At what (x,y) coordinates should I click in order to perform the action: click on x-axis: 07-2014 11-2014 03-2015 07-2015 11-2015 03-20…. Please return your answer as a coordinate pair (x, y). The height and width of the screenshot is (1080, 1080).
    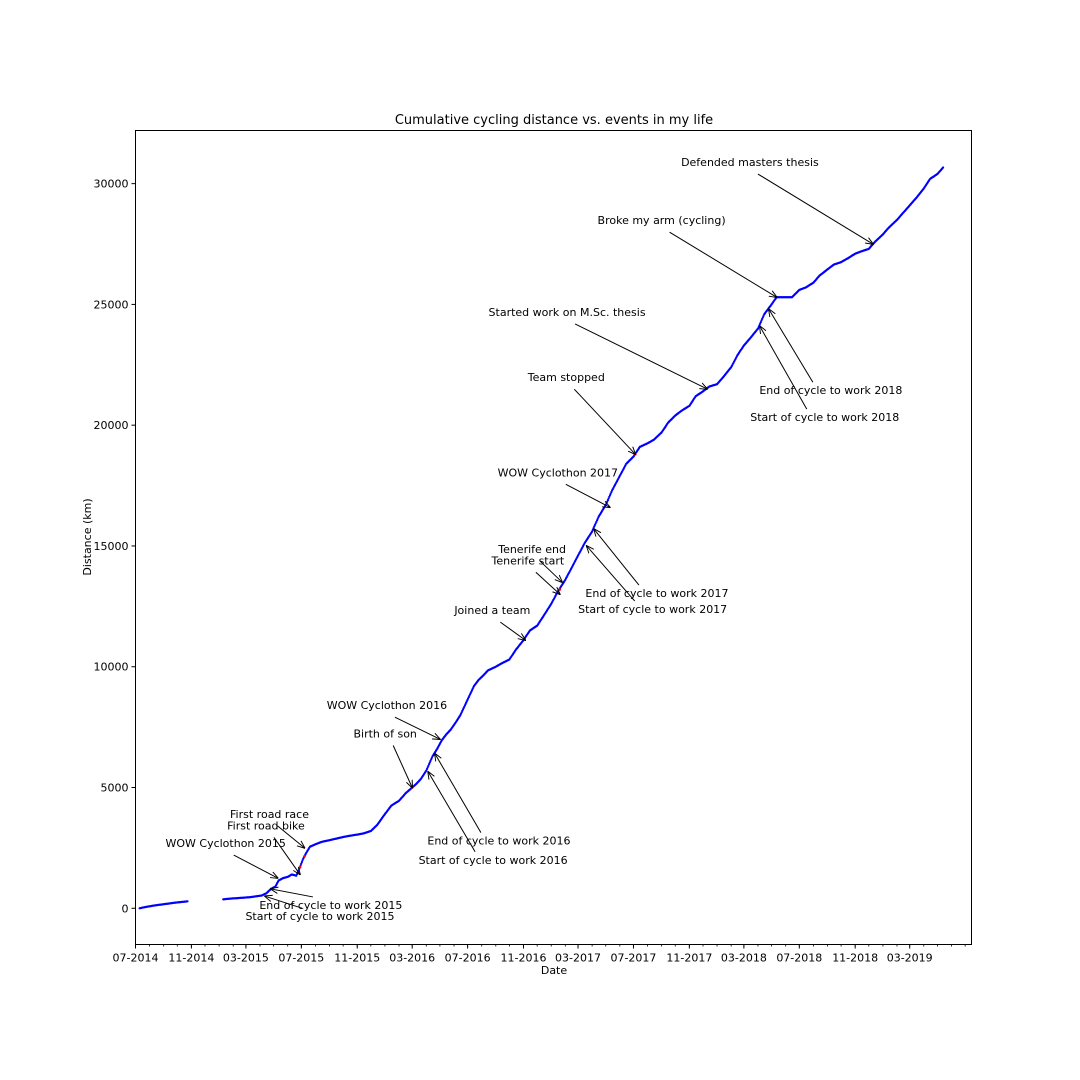
    Looking at the image, I should click on (539, 954).